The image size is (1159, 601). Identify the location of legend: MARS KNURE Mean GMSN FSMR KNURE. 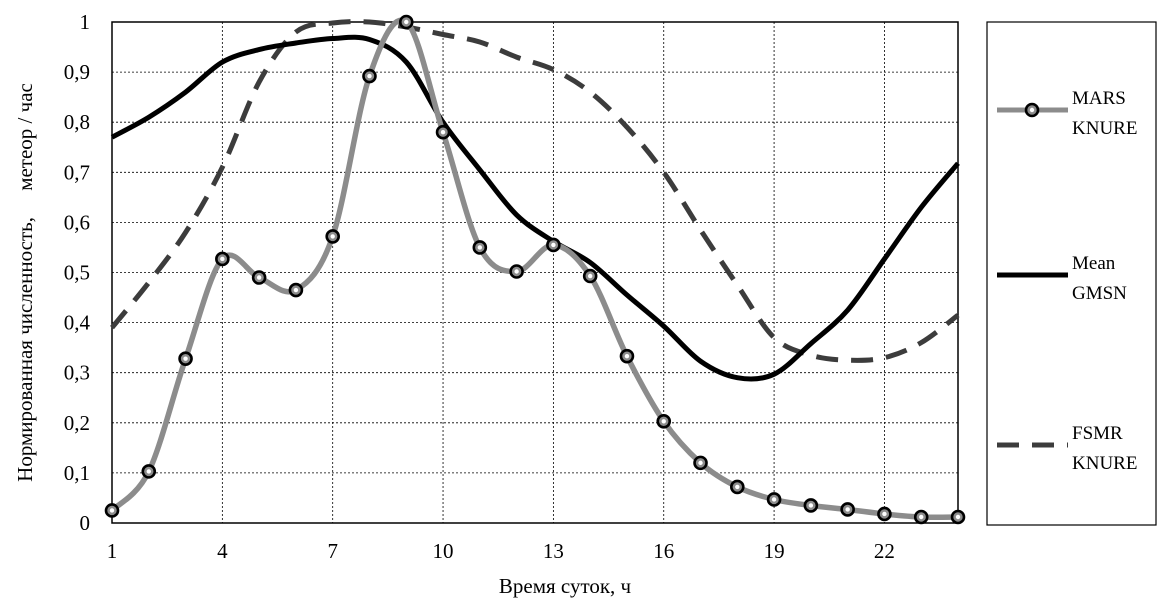
(1071, 273).